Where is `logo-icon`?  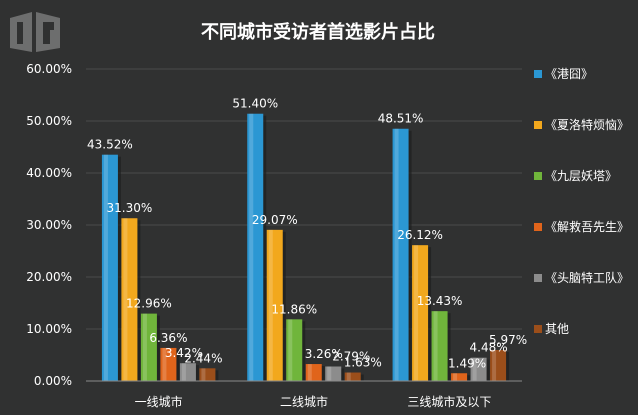 logo-icon is located at coordinates (35, 32).